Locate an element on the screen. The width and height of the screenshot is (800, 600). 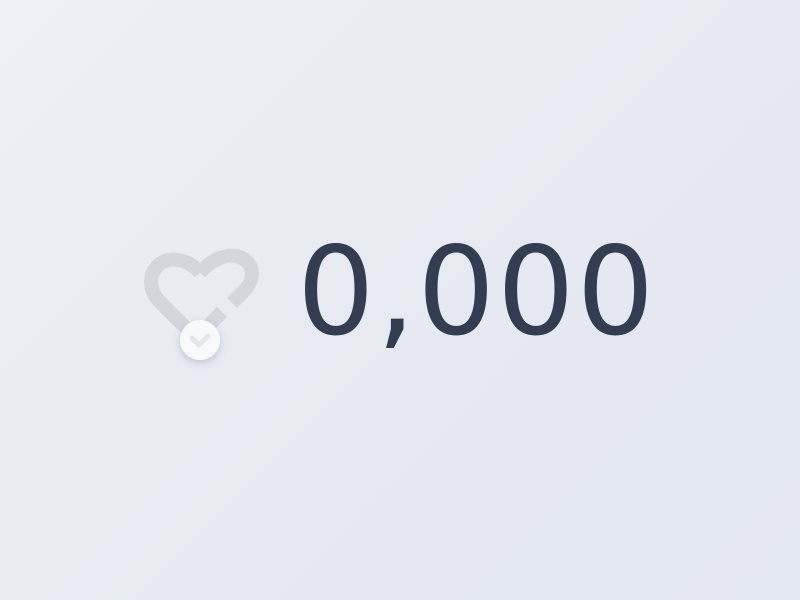
toggle-knob is located at coordinates (200, 340).